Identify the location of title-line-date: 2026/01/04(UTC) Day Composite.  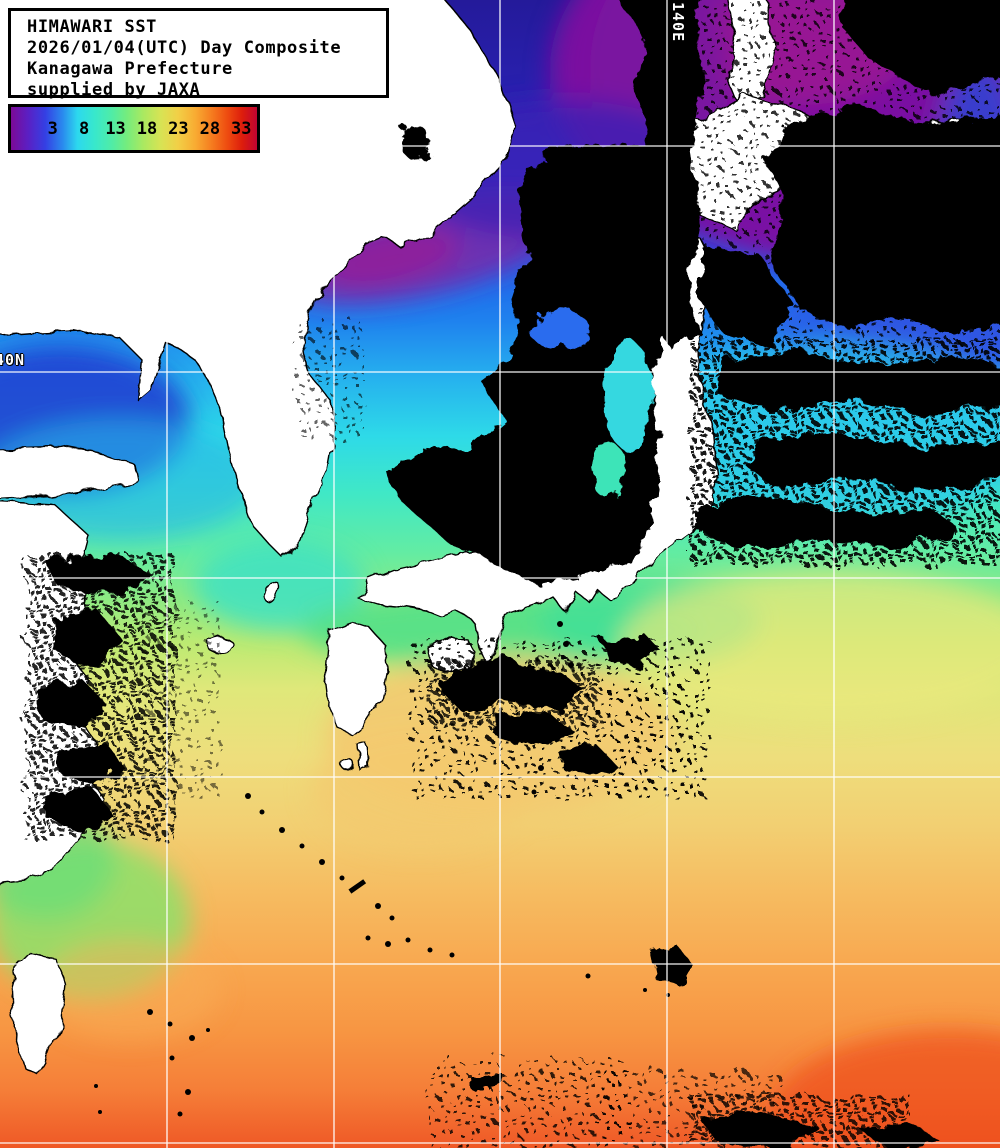
(184, 48).